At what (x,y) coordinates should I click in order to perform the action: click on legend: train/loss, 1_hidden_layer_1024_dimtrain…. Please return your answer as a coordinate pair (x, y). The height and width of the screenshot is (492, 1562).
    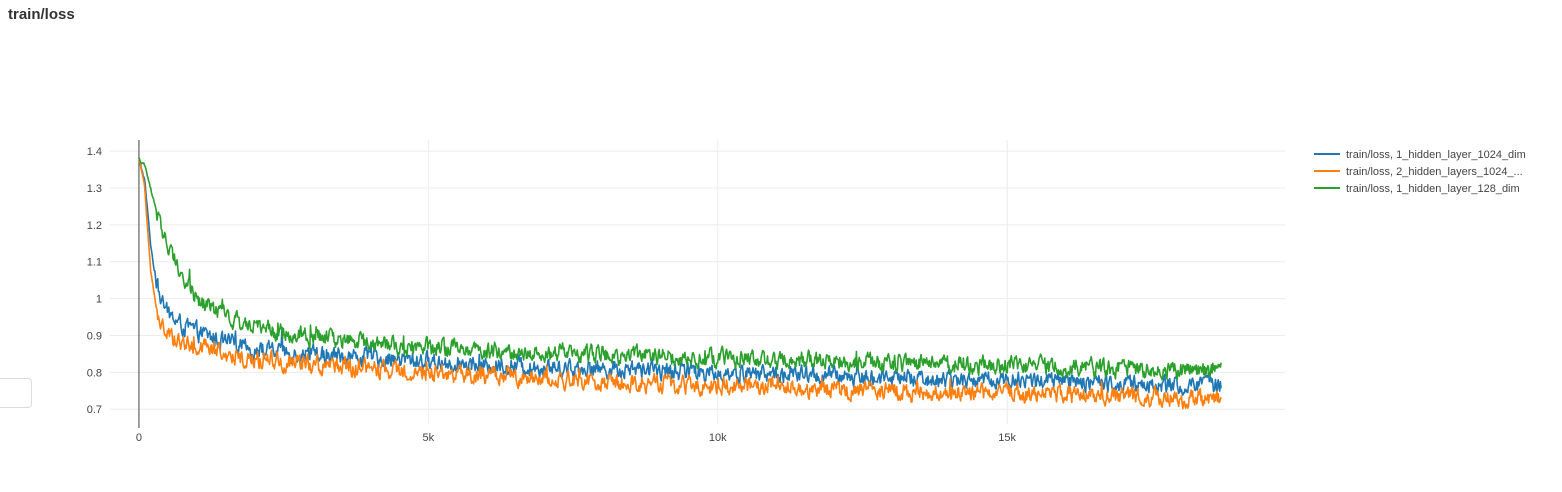
    Looking at the image, I should click on (1420, 172).